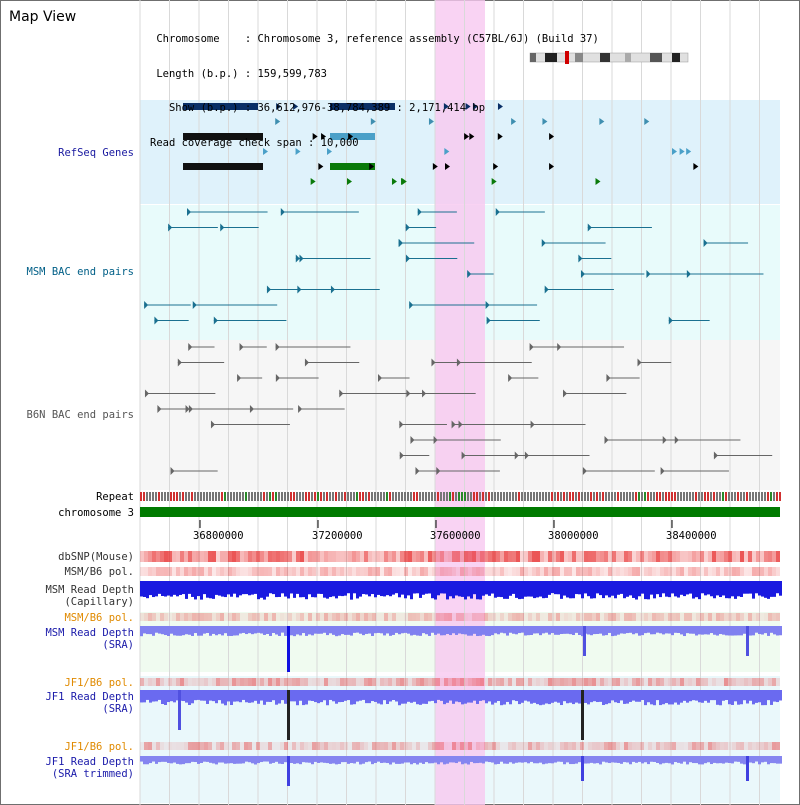 Image resolution: width=800 pixels, height=805 pixels. Describe the element at coordinates (89, 590) in the screenshot. I see `track-label-msm-depth-cap: MSM Read Depth` at that location.